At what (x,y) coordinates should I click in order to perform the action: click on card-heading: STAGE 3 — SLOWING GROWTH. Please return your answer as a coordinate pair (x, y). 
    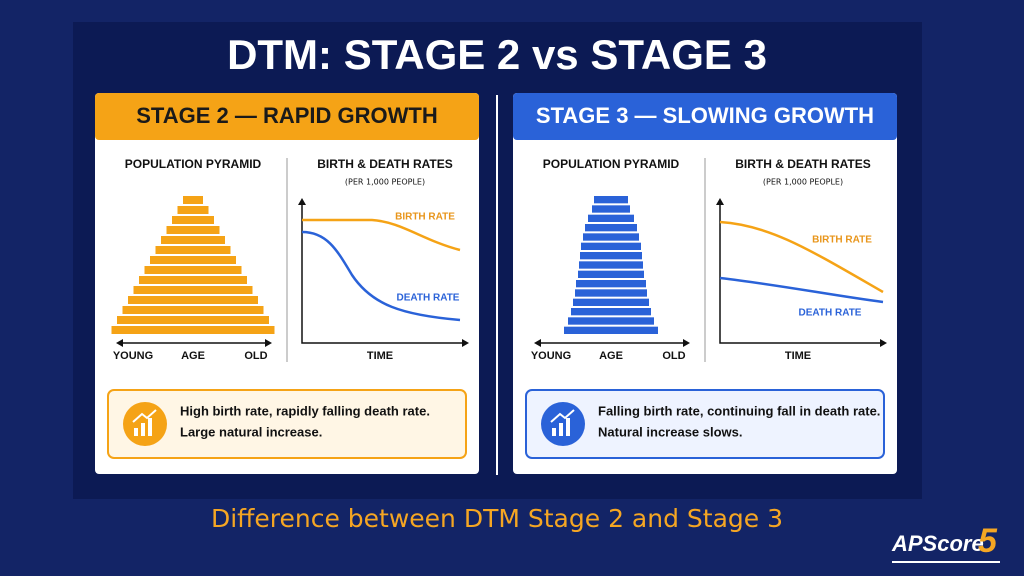
    Looking at the image, I should click on (705, 115).